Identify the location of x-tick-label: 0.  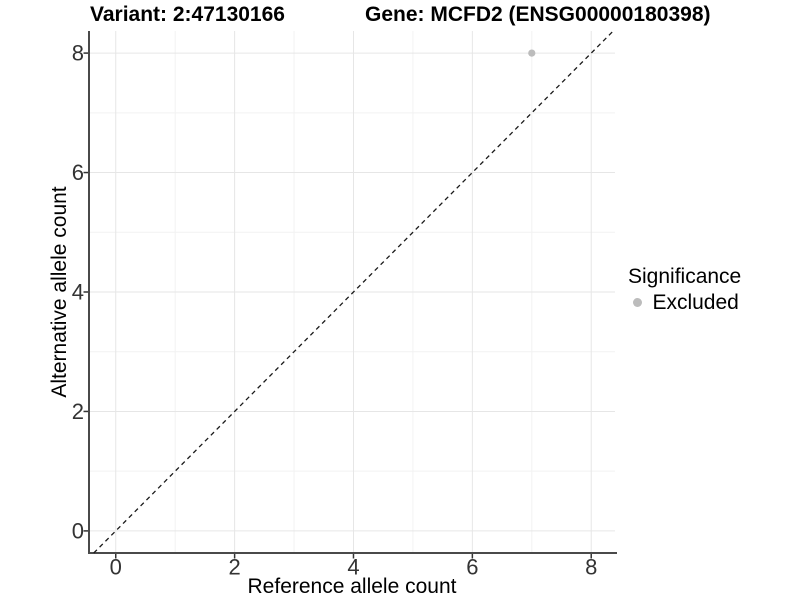
(116, 567).